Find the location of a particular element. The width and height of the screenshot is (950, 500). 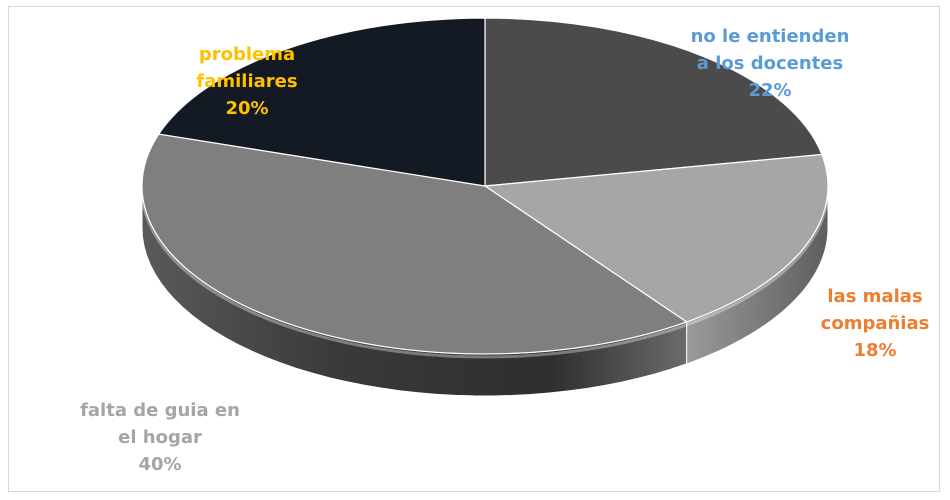

slice-label-line-2-0: falta de guia en is located at coordinates (160, 410).